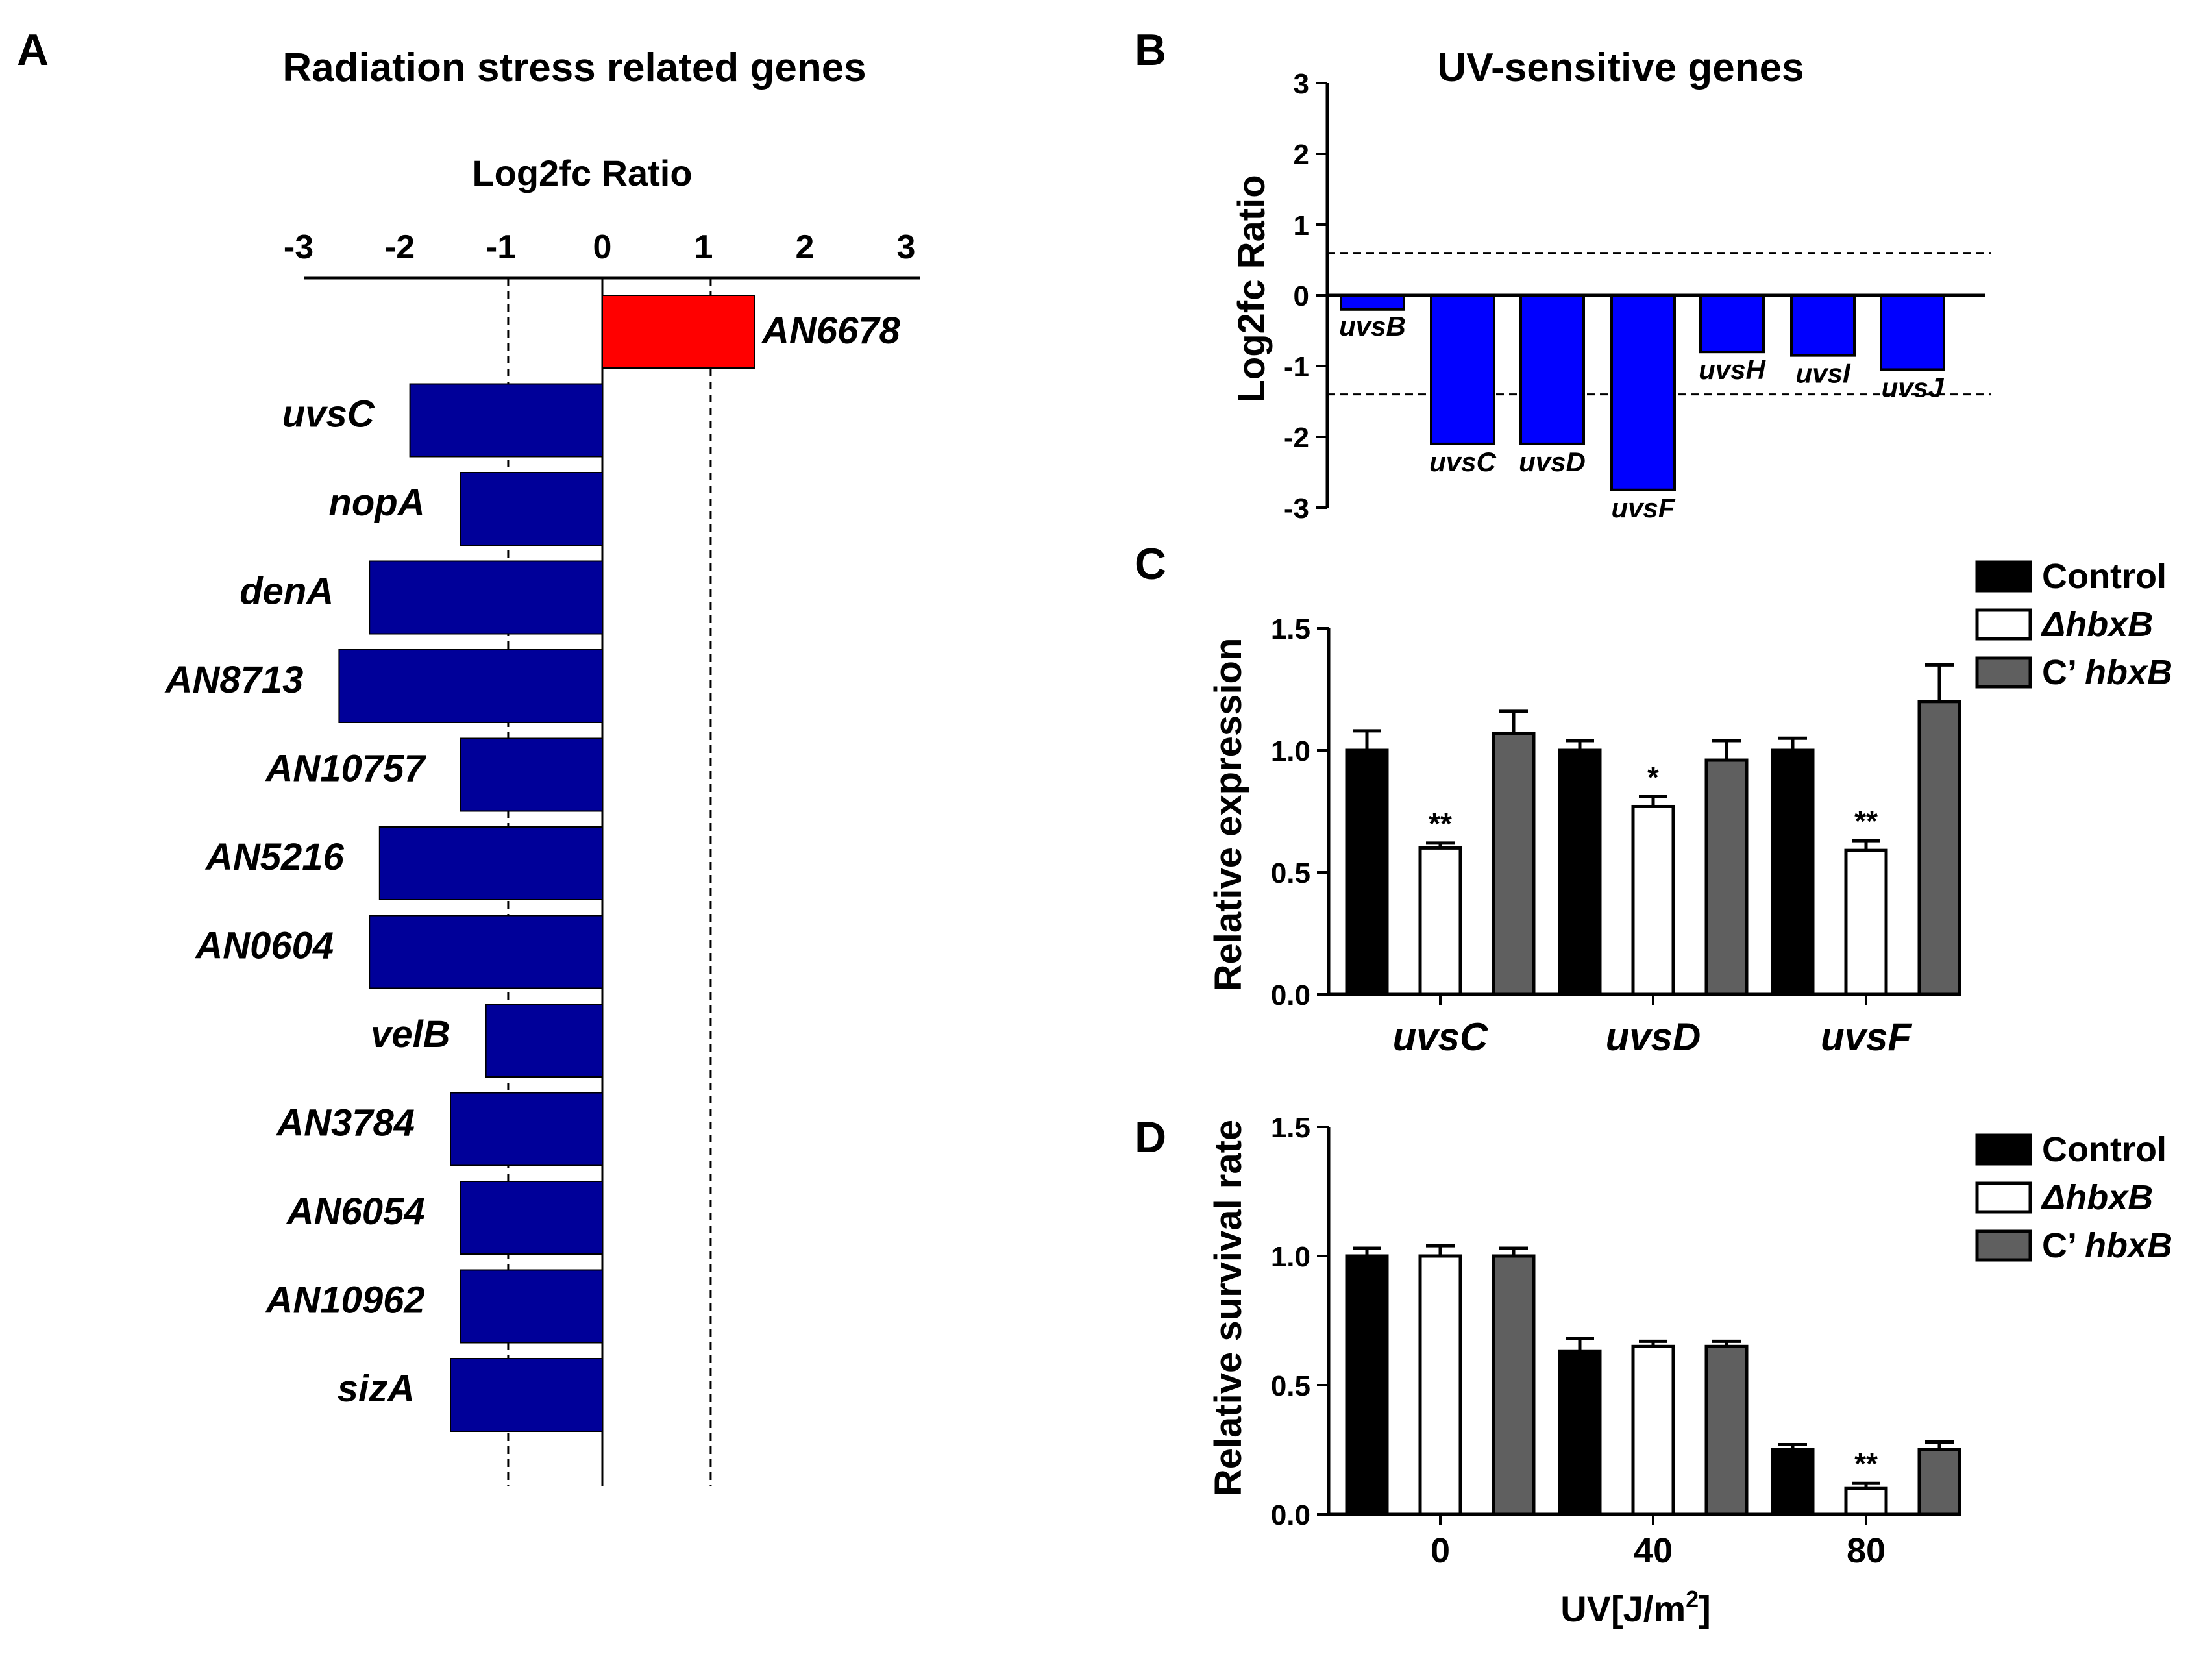 The height and width of the screenshot is (1663, 2212). I want to click on panel-a-category-label: AN8713, so click(234, 680).